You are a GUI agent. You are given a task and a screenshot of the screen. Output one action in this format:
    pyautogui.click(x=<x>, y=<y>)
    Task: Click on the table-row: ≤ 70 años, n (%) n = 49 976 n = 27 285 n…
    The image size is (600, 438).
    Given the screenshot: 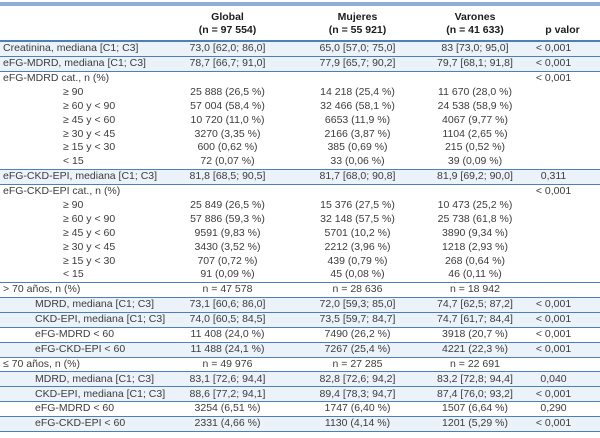 What is the action you would take?
    pyautogui.click(x=300, y=365)
    